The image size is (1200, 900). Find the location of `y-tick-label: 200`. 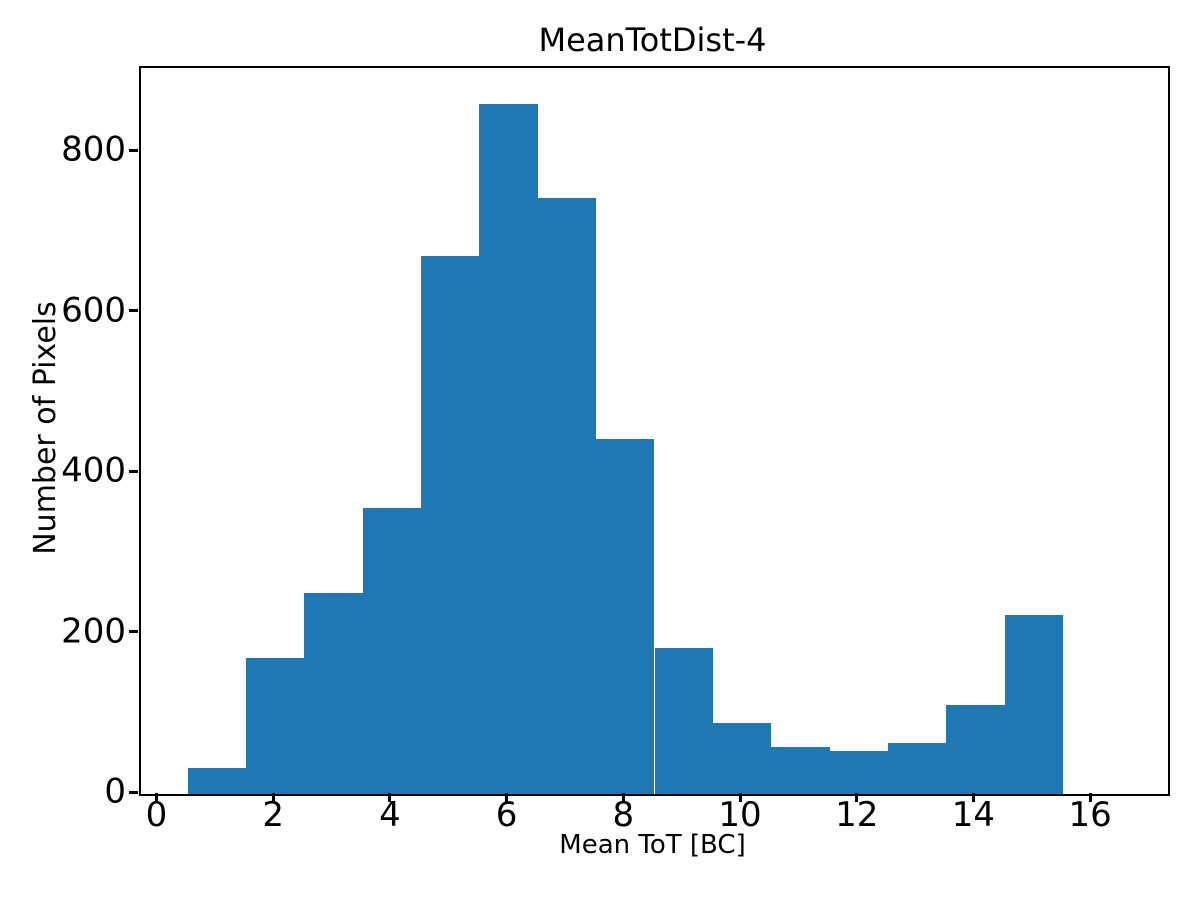

y-tick-label: 200 is located at coordinates (93, 630).